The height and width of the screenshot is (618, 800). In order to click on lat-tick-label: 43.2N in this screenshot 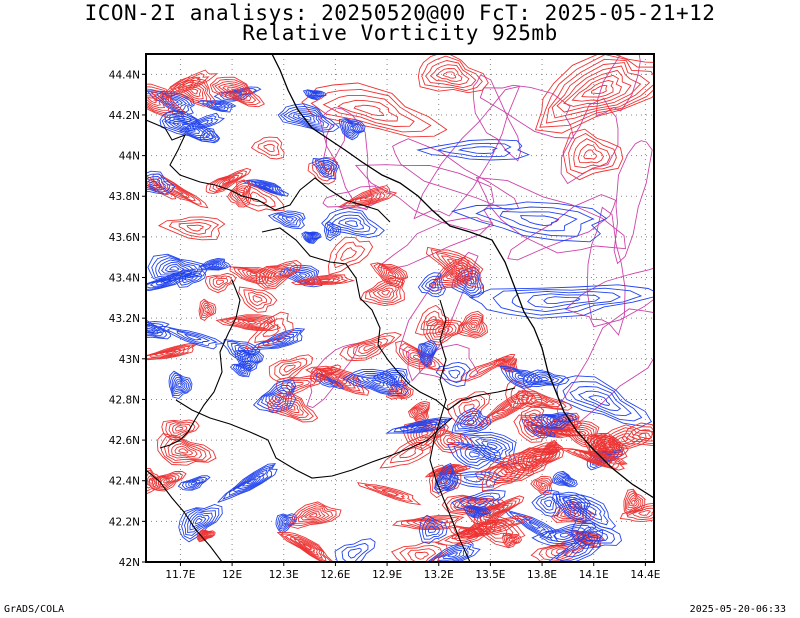, I will do `click(124, 319)`.